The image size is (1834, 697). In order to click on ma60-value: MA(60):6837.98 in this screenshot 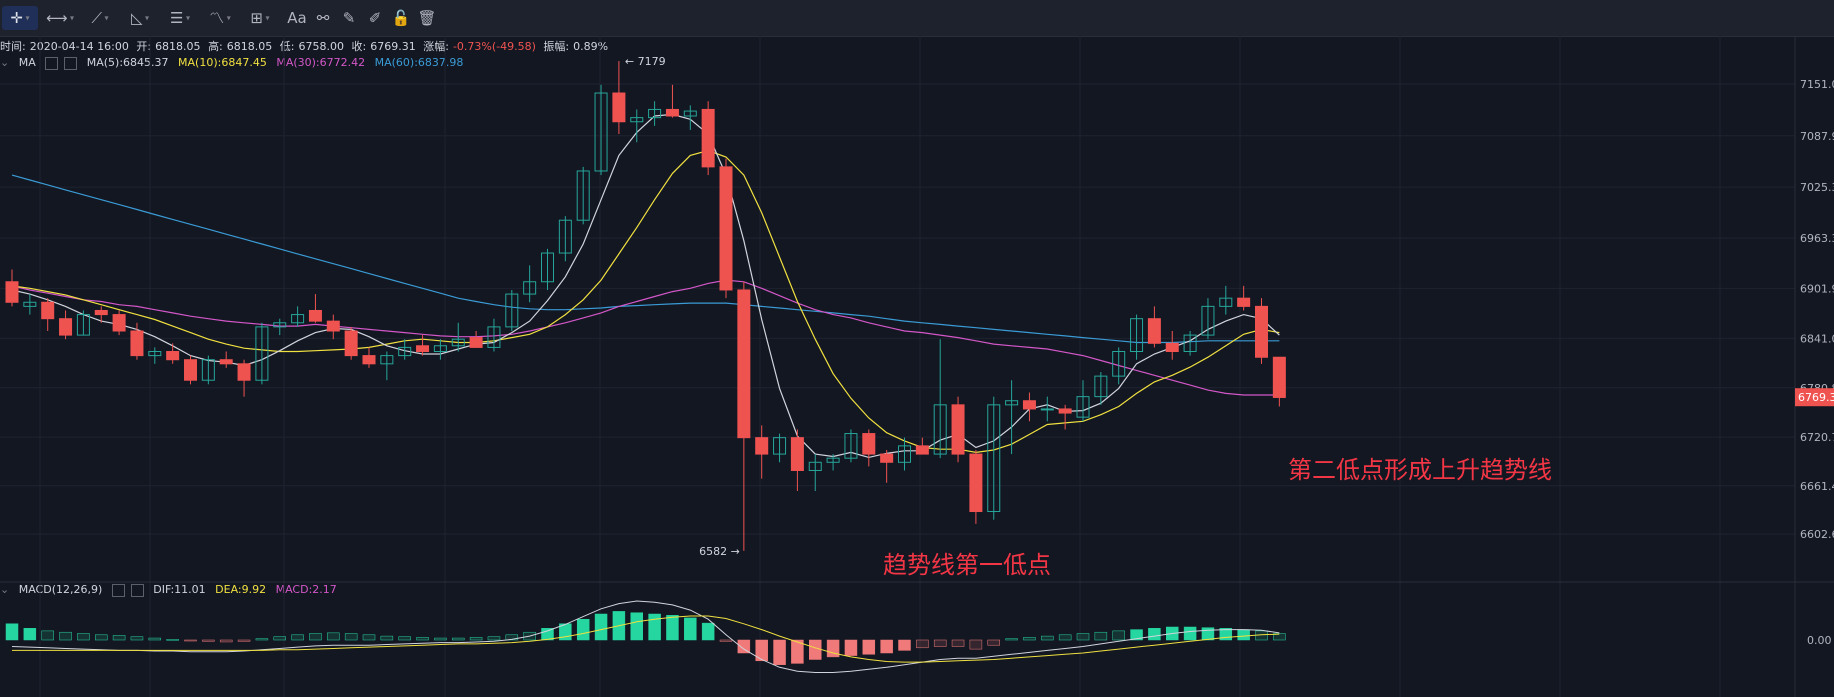, I will do `click(419, 62)`.